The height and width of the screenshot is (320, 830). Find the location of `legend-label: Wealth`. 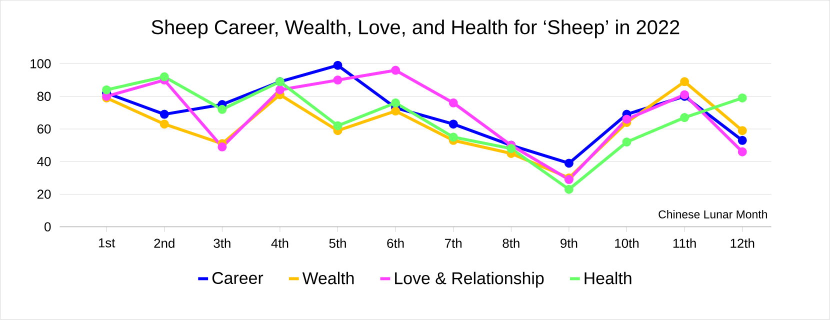

legend-label: Wealth is located at coordinates (328, 278).